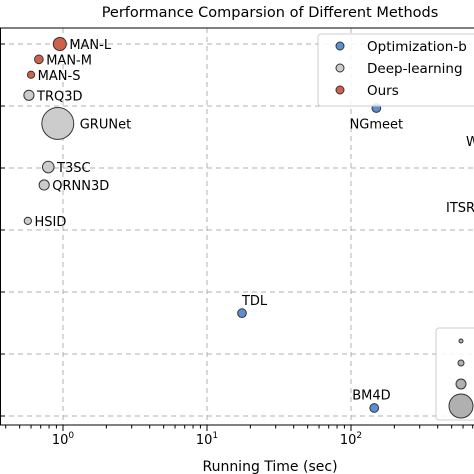  I want to click on point-label: GRUNet, so click(105, 124).